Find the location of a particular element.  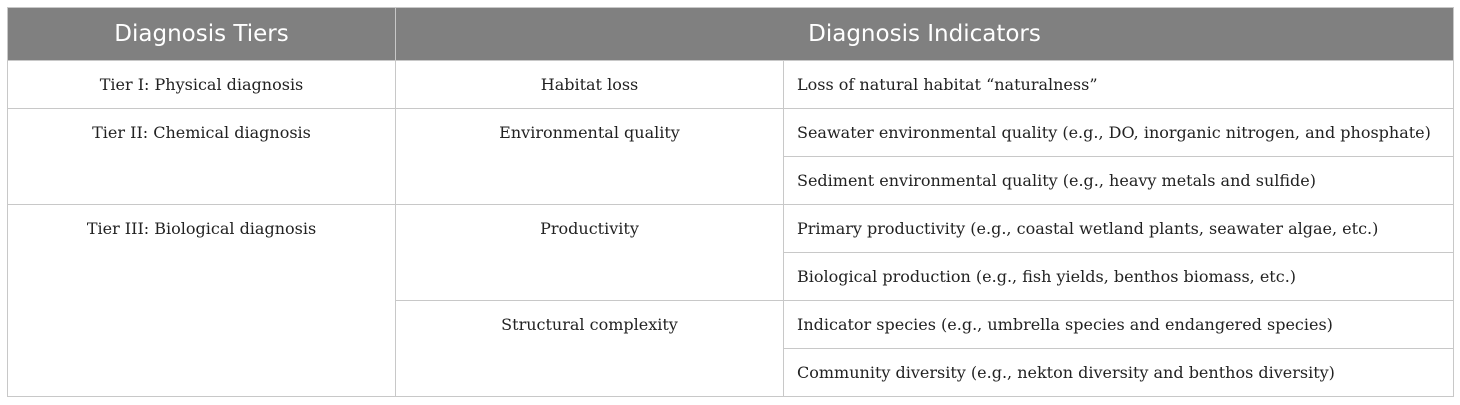

tier-cell: Tier I: Physical diagnosis is located at coordinates (201, 84).